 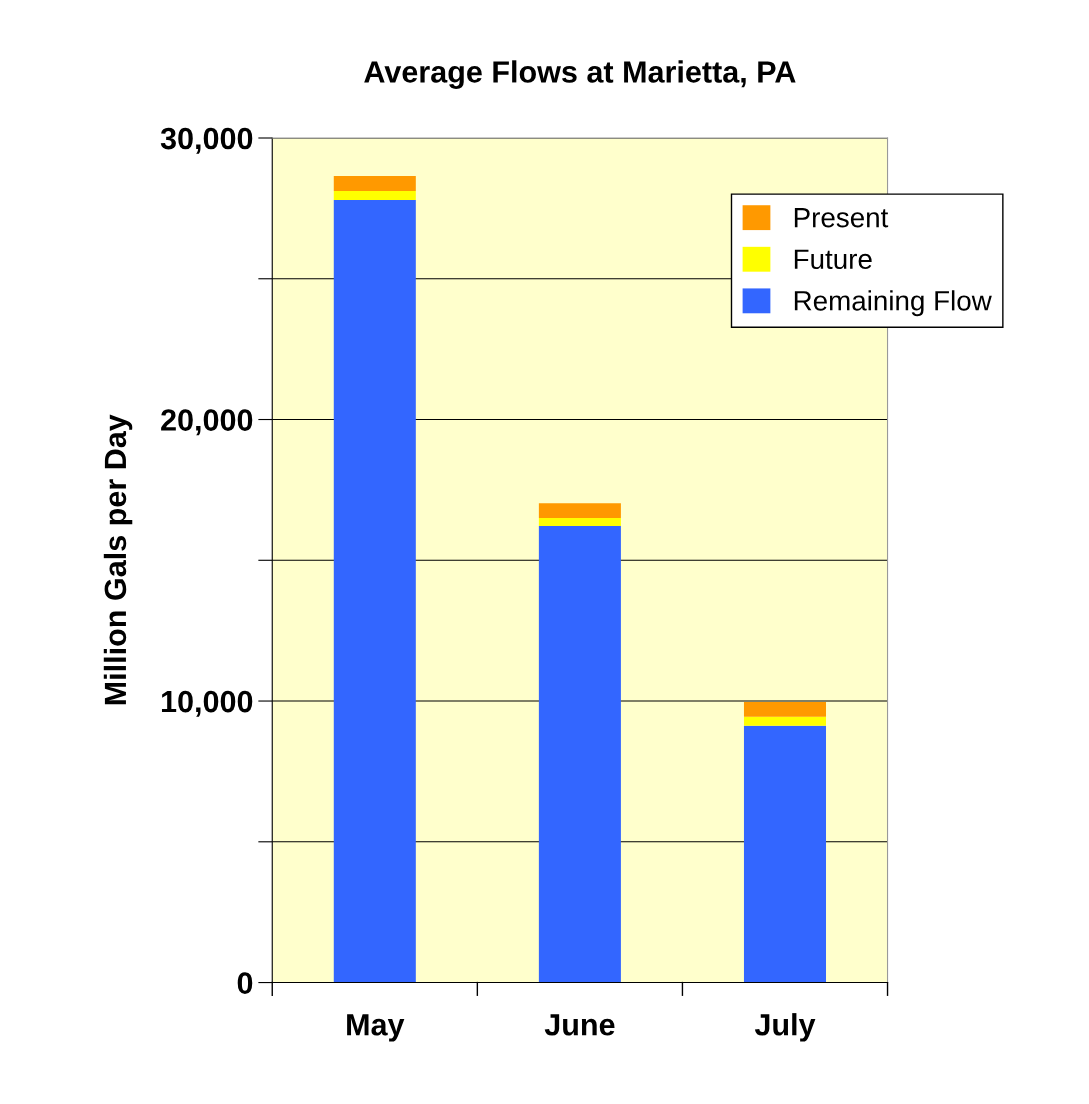 What do you see at coordinates (376, 1028) in the screenshot?
I see `x-tick-label: May` at bounding box center [376, 1028].